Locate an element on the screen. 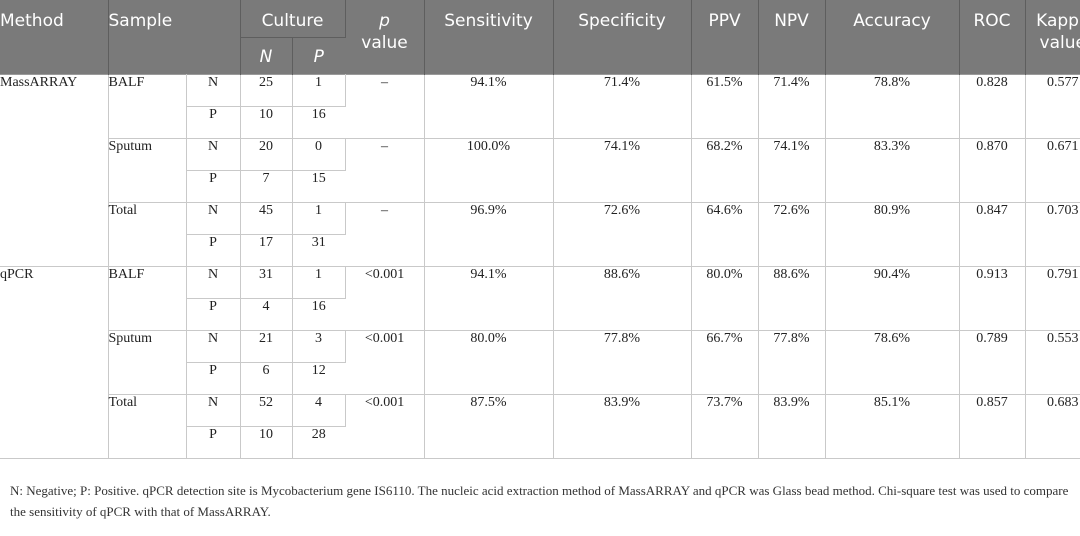 The width and height of the screenshot is (1080, 536). kappa-cell: 0.703 is located at coordinates (1052, 234).